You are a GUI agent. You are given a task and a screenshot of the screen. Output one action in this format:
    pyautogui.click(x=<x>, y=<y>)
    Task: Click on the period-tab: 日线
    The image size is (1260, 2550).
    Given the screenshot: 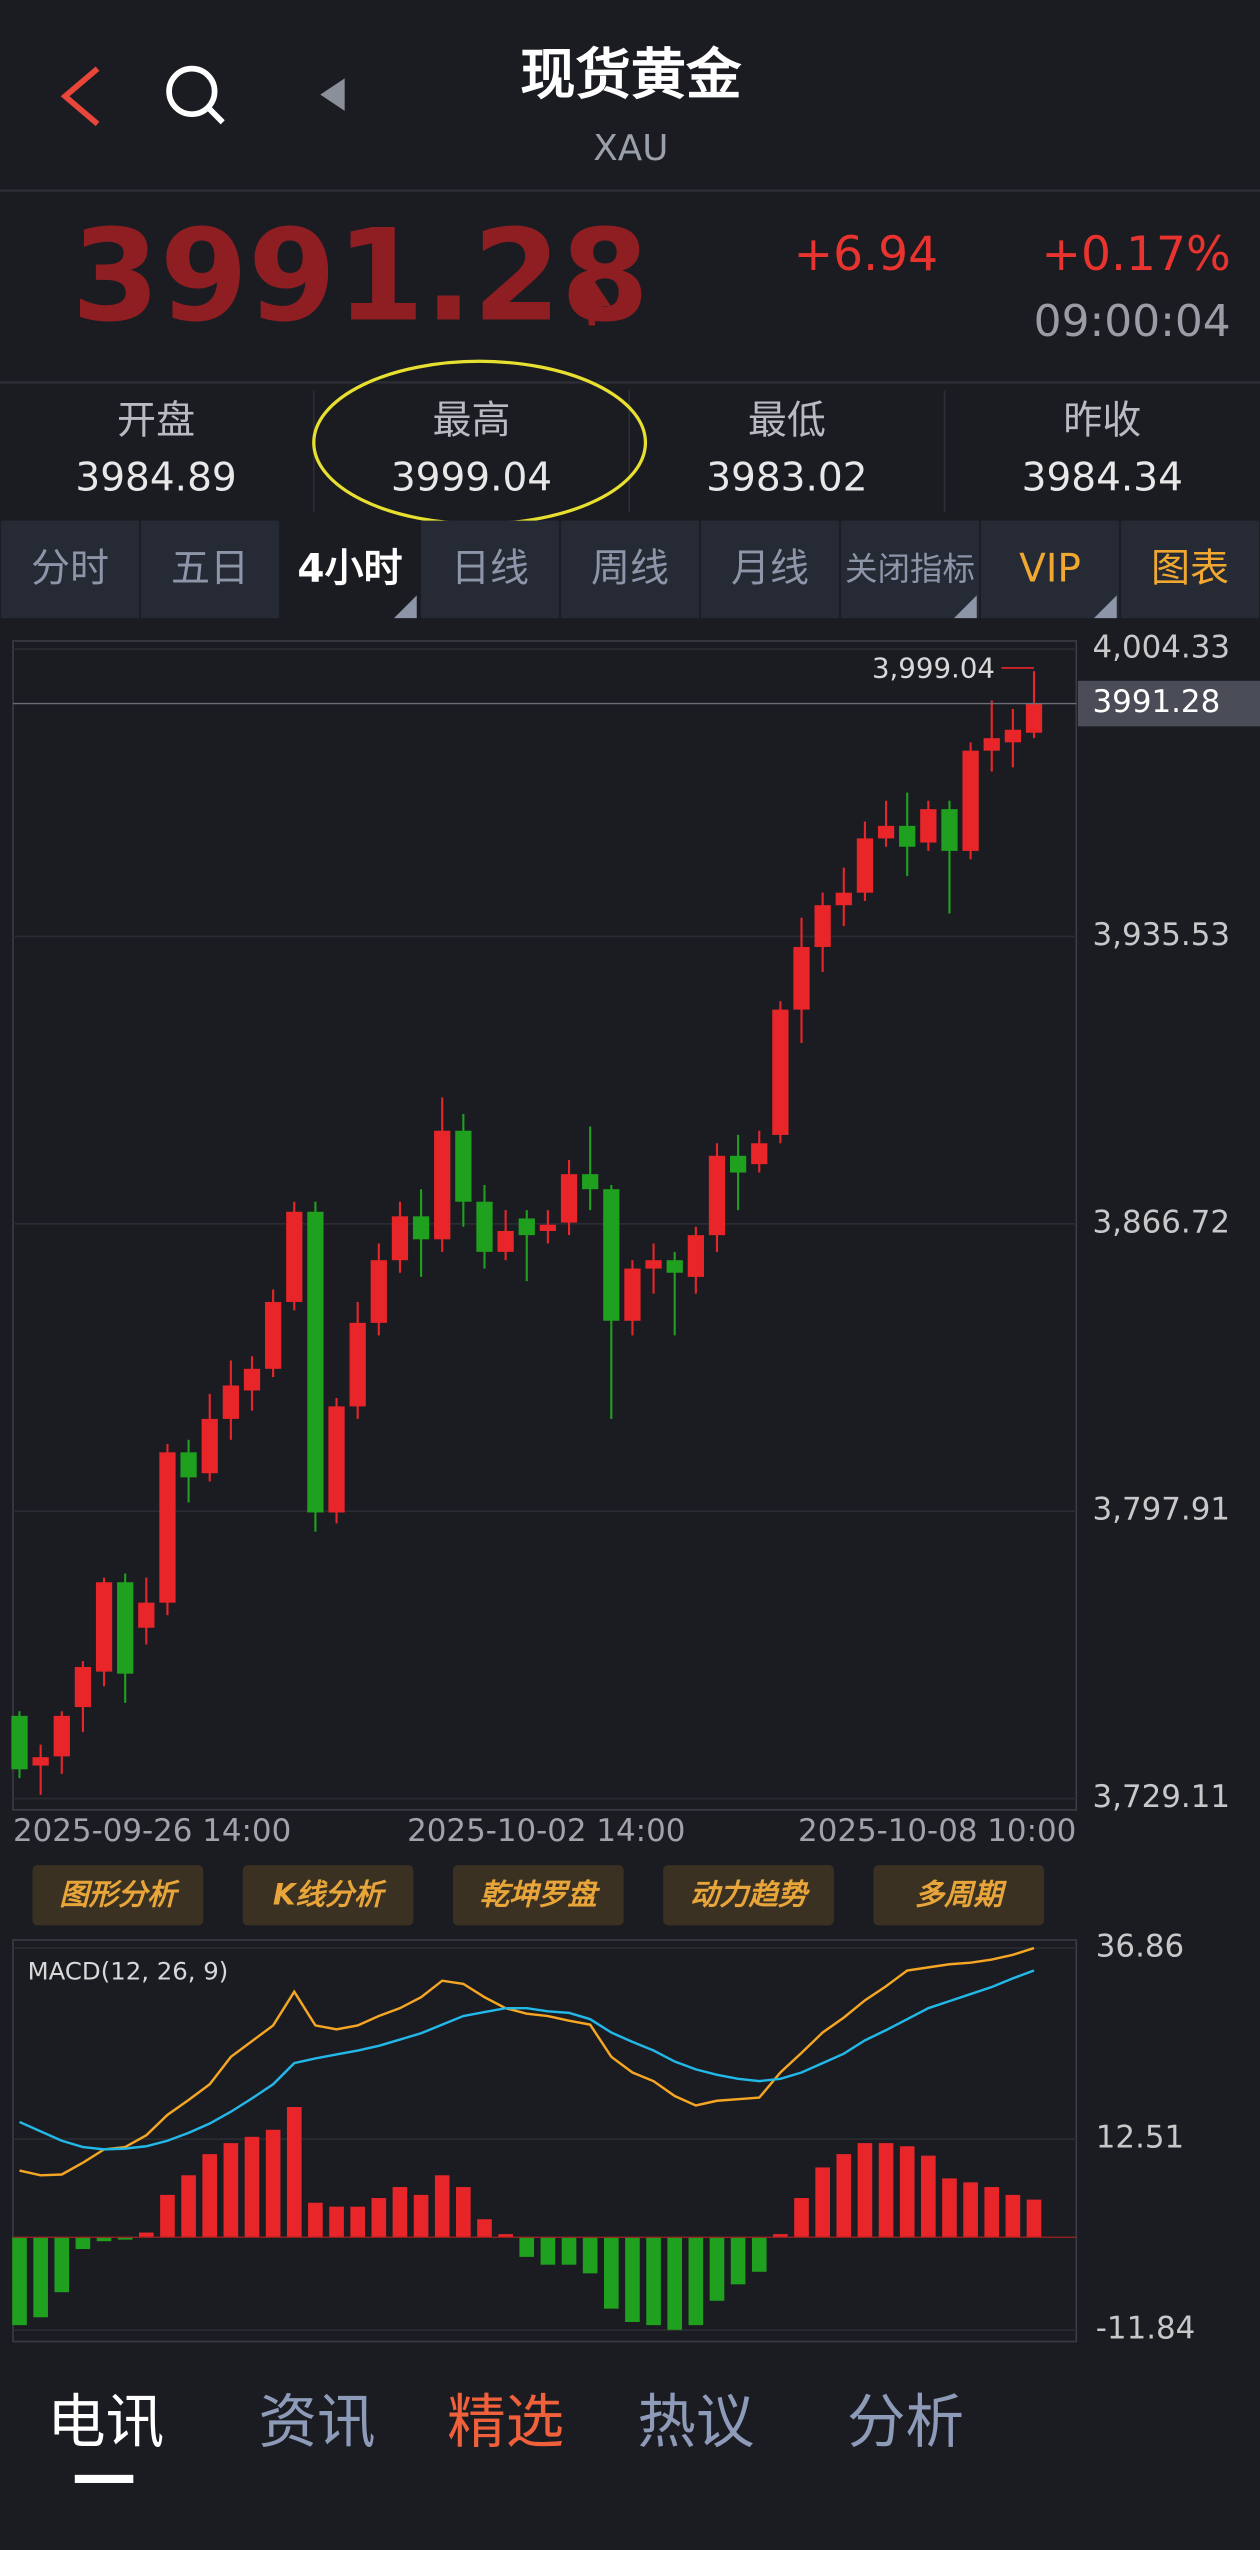 What is the action you would take?
    pyautogui.click(x=490, y=569)
    